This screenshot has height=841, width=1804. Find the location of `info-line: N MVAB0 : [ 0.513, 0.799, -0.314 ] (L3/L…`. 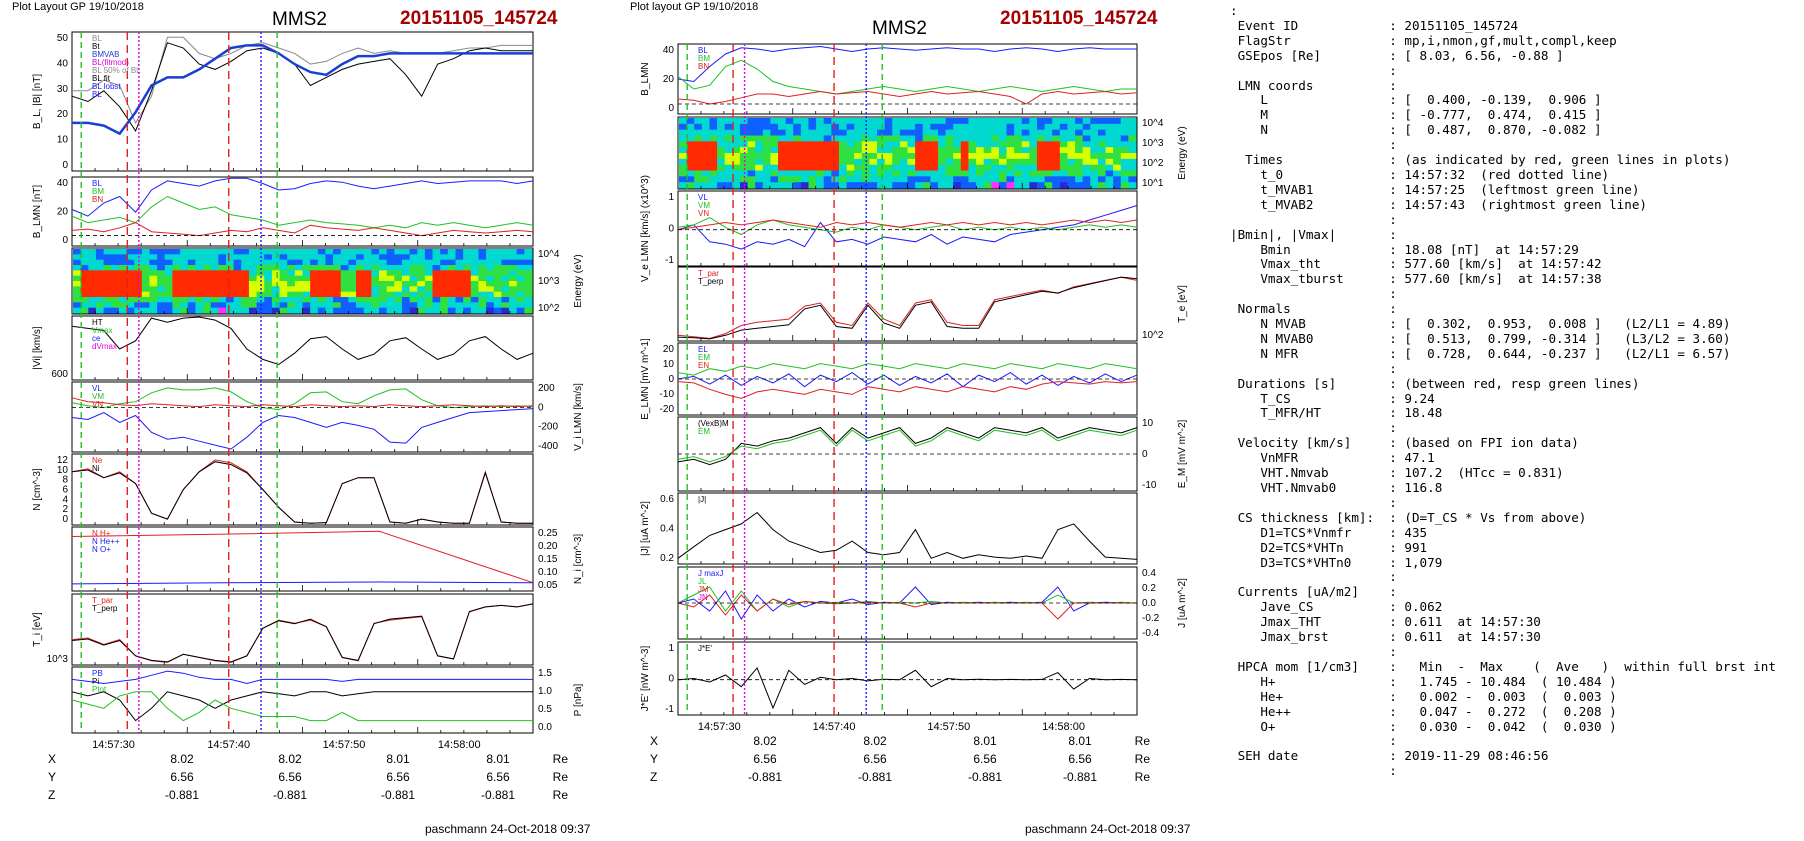

info-line: N MVAB0 : [ 0.513, 0.799, -0.314 ] (L3/L… is located at coordinates (1495, 338).